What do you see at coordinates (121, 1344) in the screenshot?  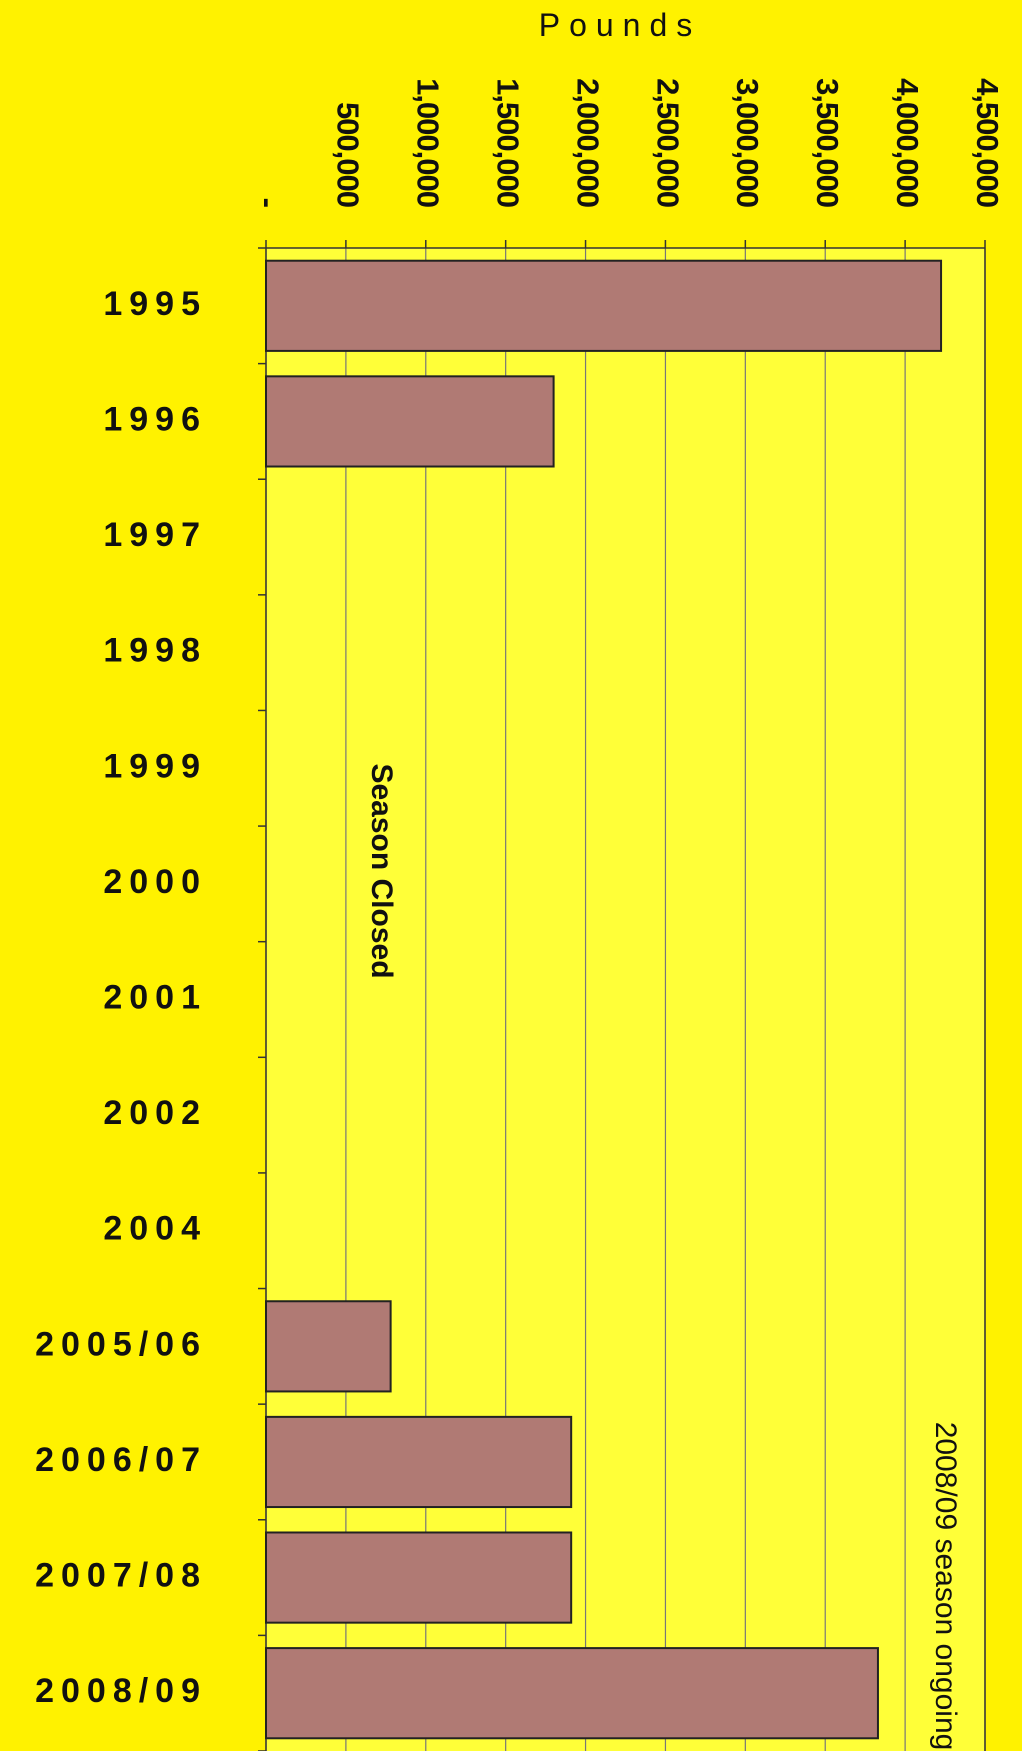 I see `y-tick-label: 2005/06` at bounding box center [121, 1344].